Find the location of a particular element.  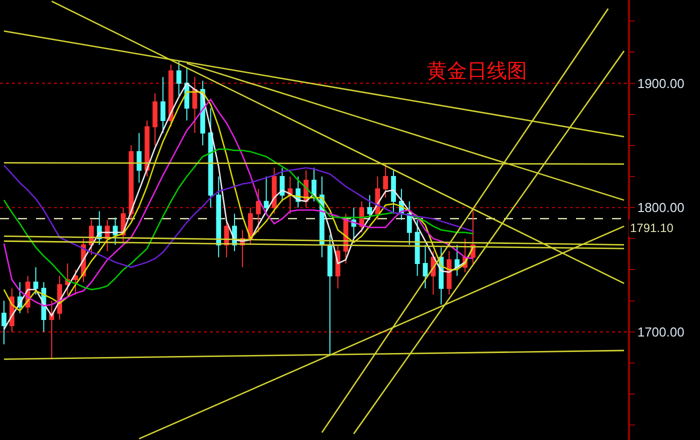

ref-line-label: 1791.10 is located at coordinates (652, 228).